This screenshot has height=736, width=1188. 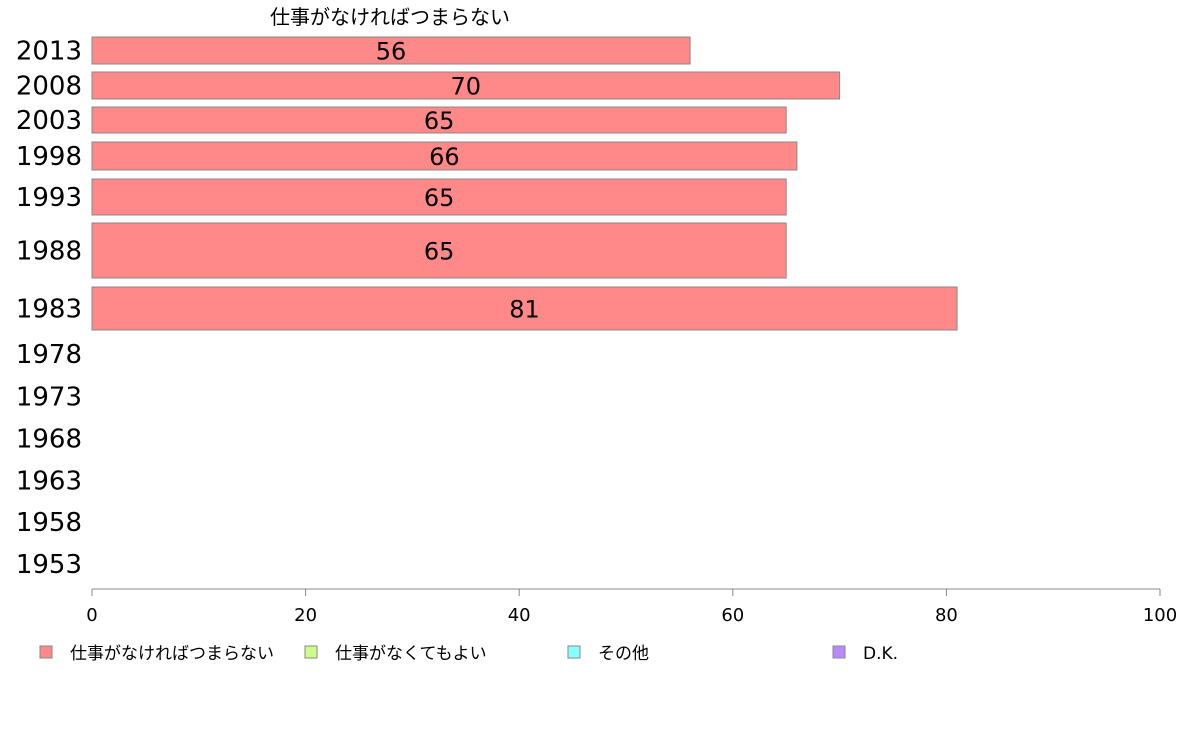 What do you see at coordinates (49, 121) in the screenshot?
I see `y-tick-label-2003: 2003` at bounding box center [49, 121].